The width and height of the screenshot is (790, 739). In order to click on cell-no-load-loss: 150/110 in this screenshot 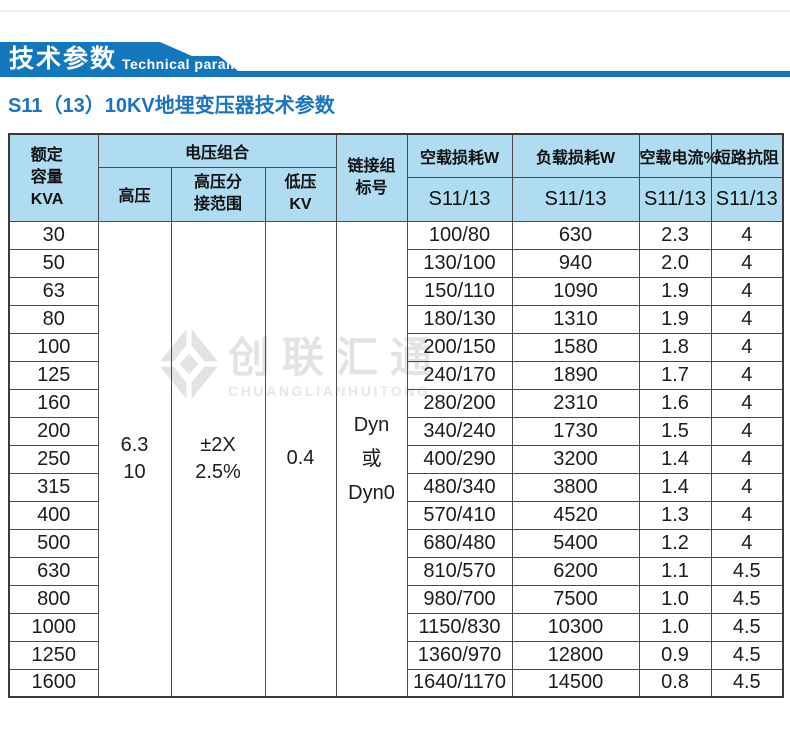, I will do `click(459, 291)`.